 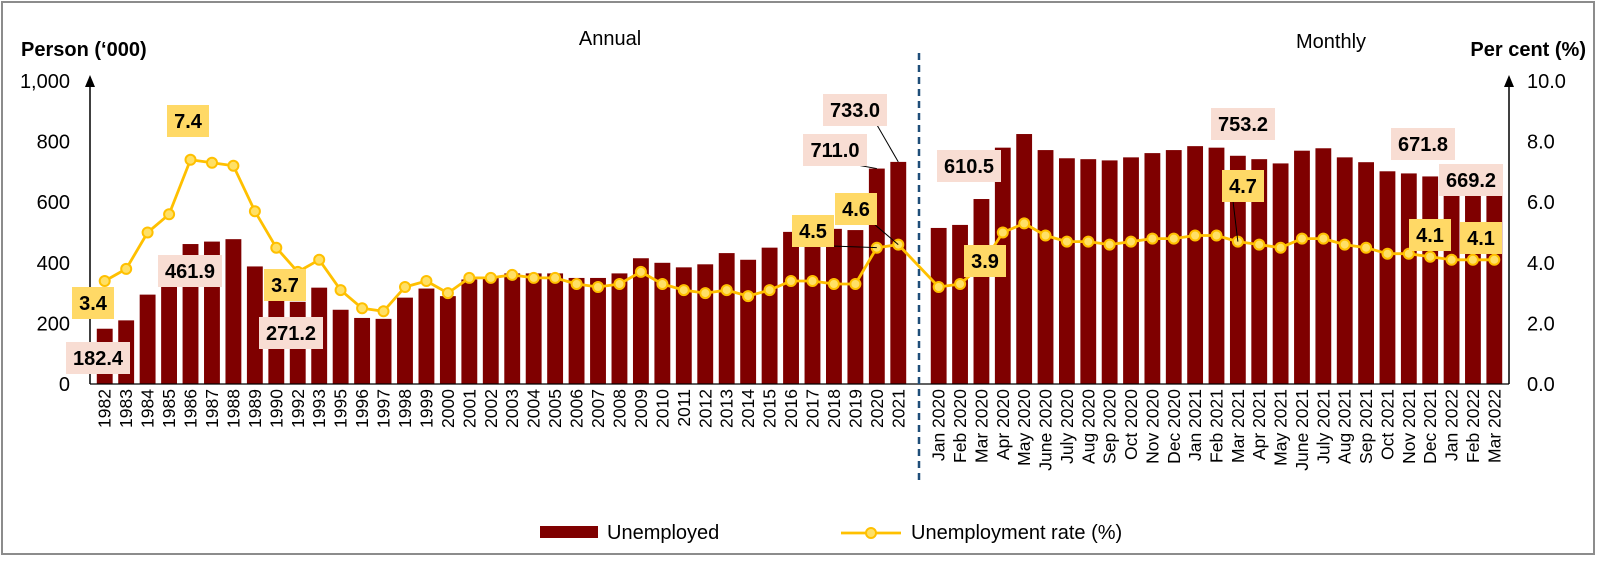 I want to click on x-tick-label: 2013, so click(x=727, y=408).